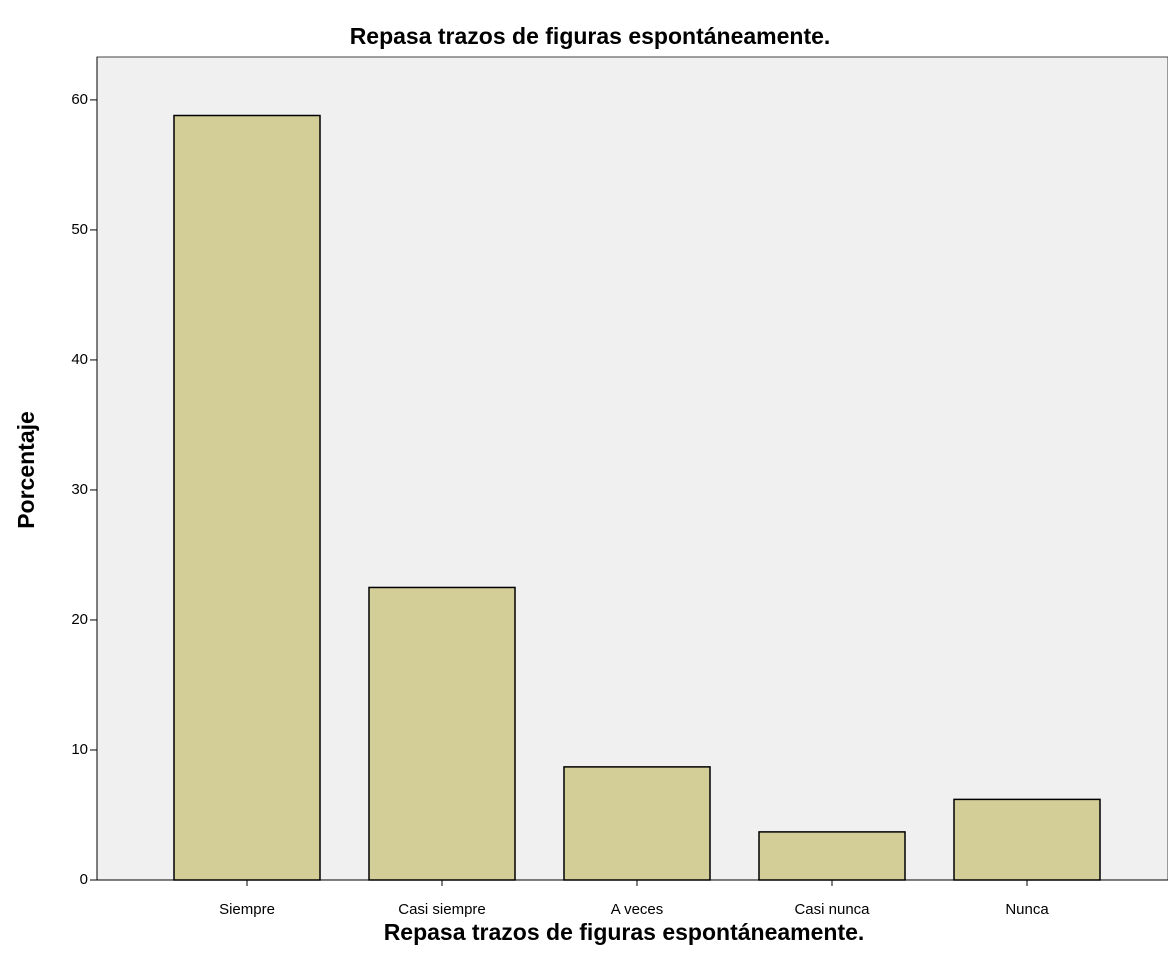 The width and height of the screenshot is (1168, 972). Describe the element at coordinates (26, 470) in the screenshot. I see `y-axis-label: Porcentaje` at that location.